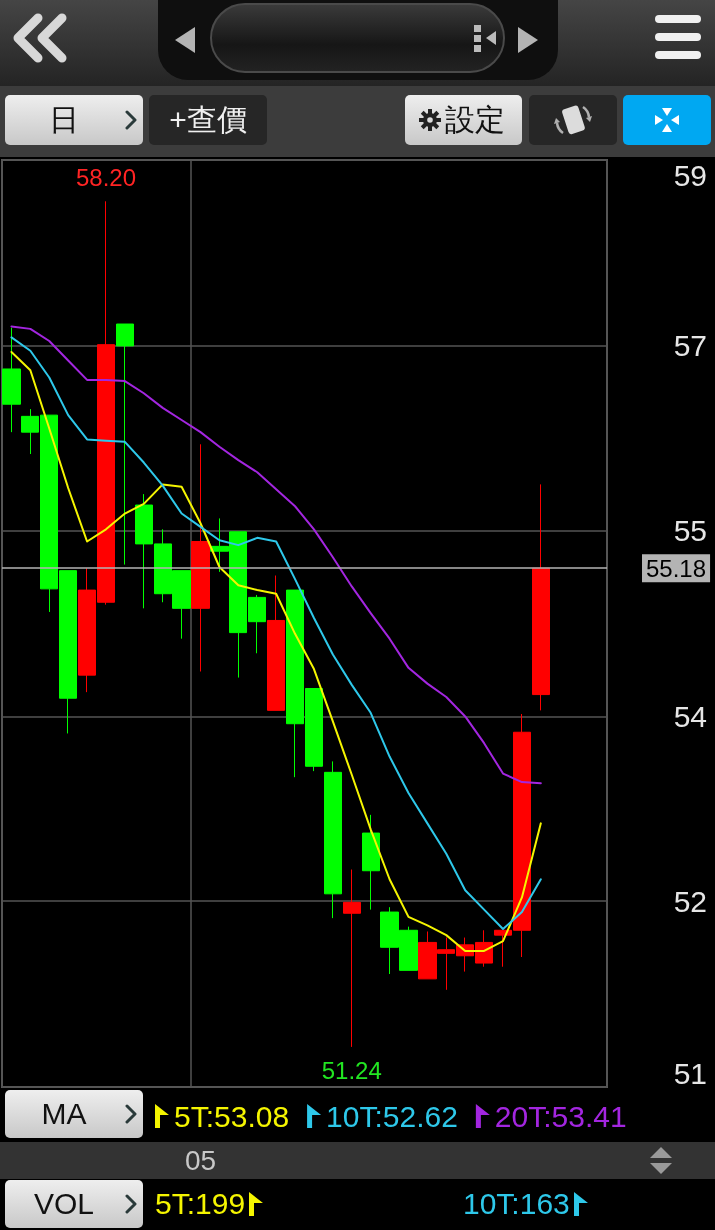 The height and width of the screenshot is (1230, 715). Describe the element at coordinates (74, 1204) in the screenshot. I see `volume-button: VOL` at that location.